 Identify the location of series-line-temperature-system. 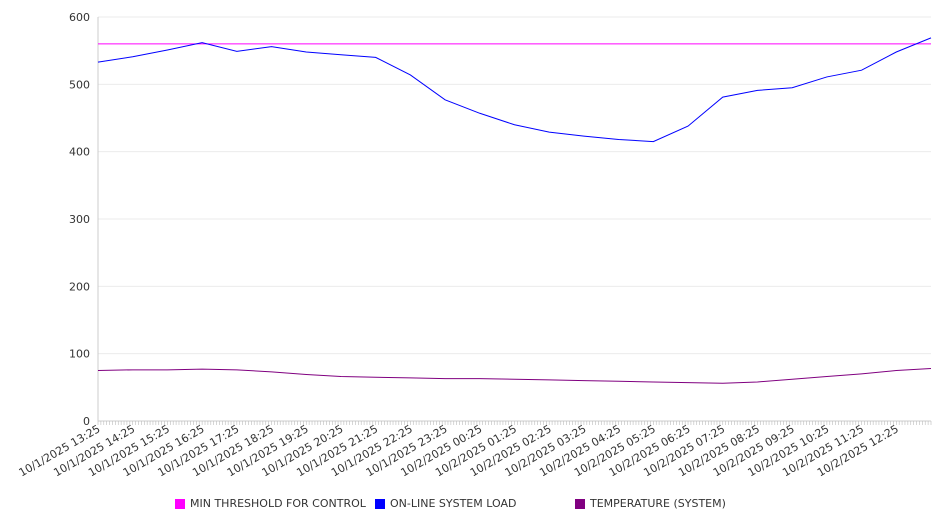
(514, 375).